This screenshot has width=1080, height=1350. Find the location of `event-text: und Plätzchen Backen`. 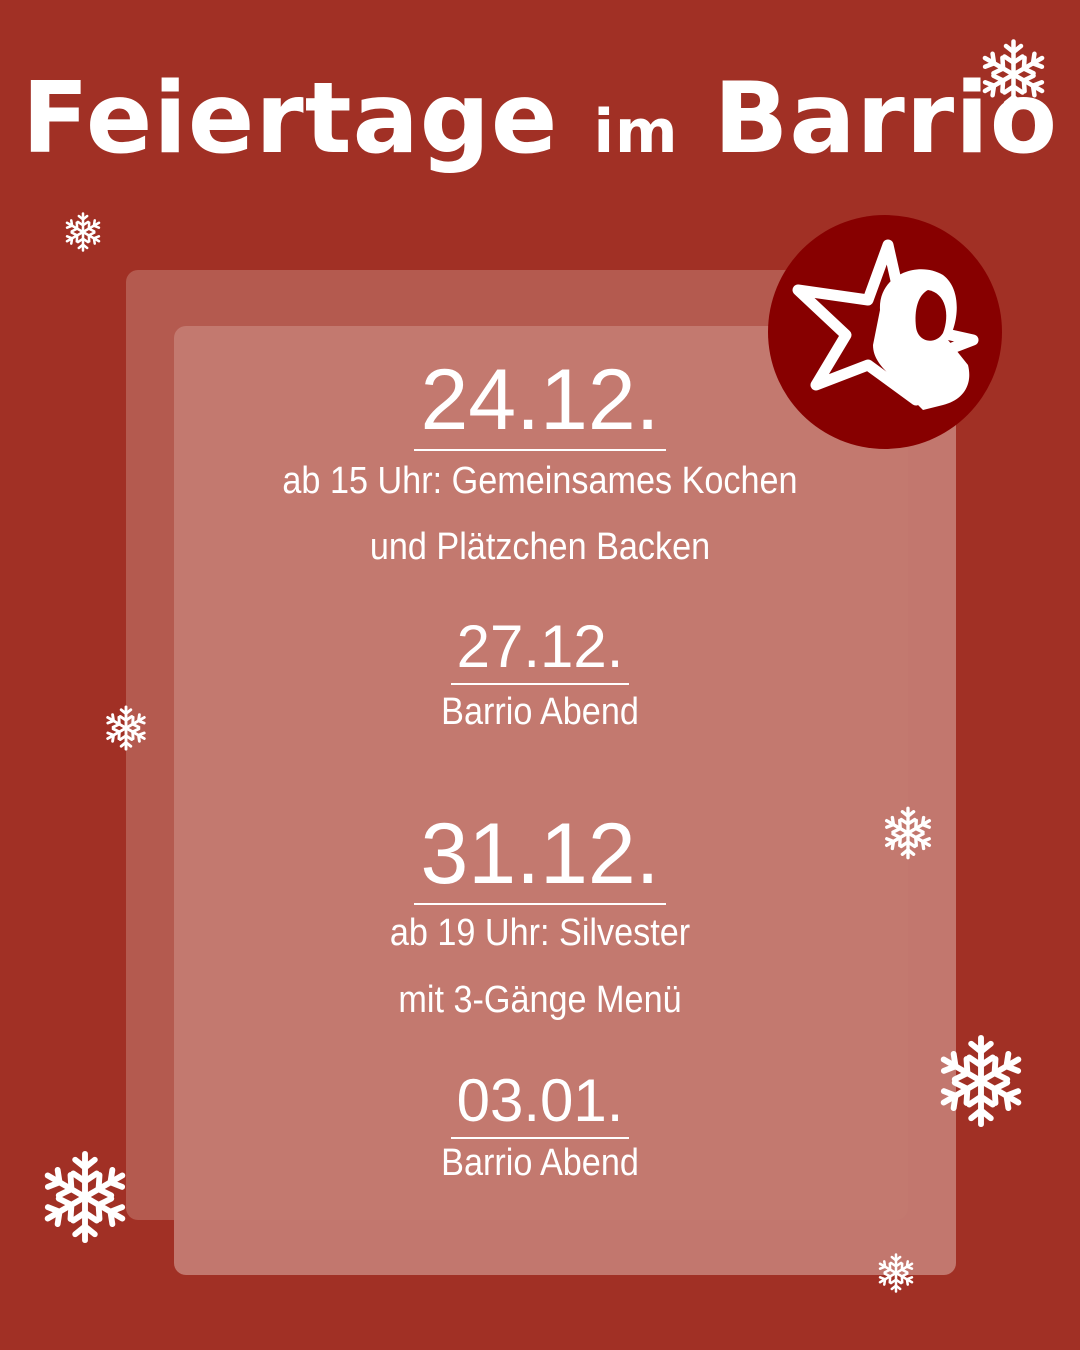

event-text: und Plätzchen Backen is located at coordinates (540, 547).